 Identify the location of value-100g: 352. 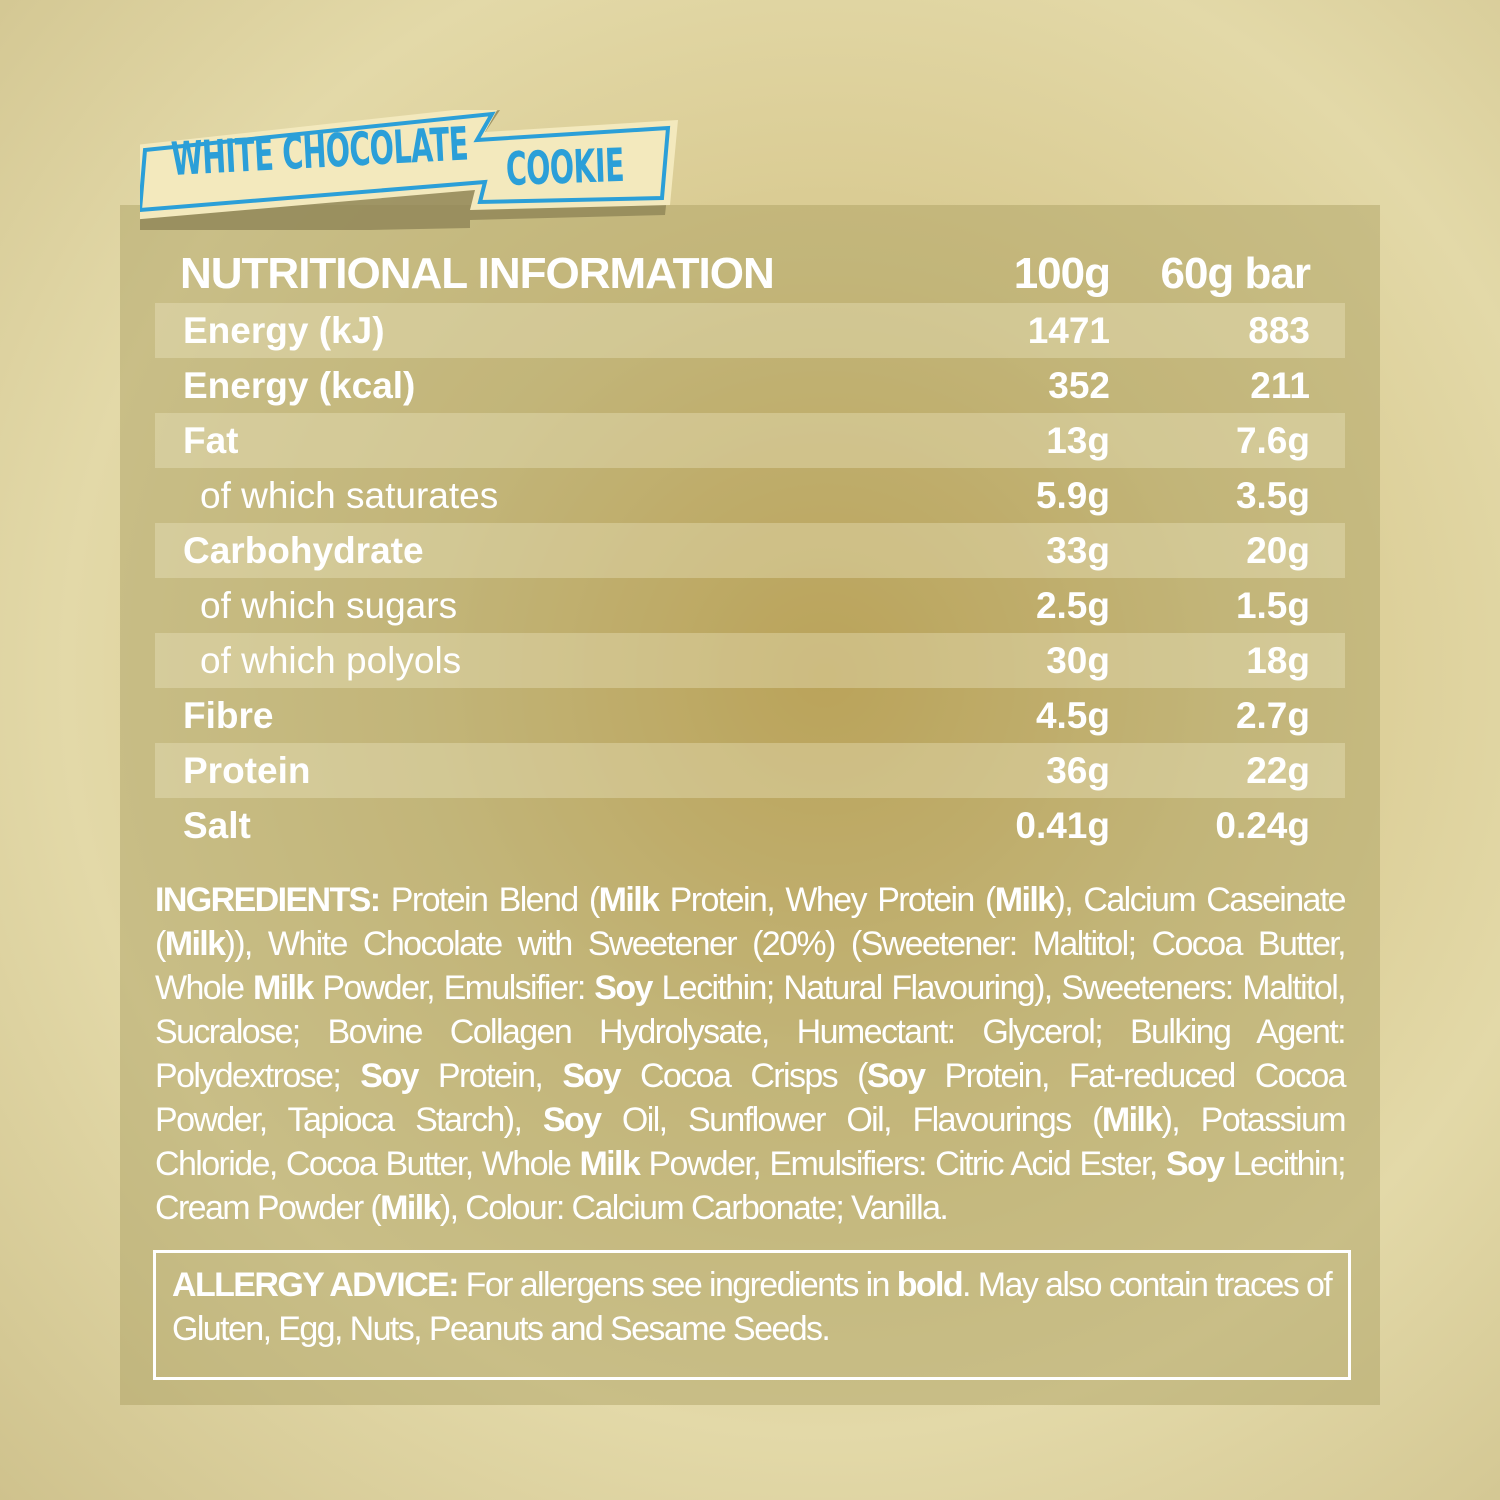
(1079, 385).